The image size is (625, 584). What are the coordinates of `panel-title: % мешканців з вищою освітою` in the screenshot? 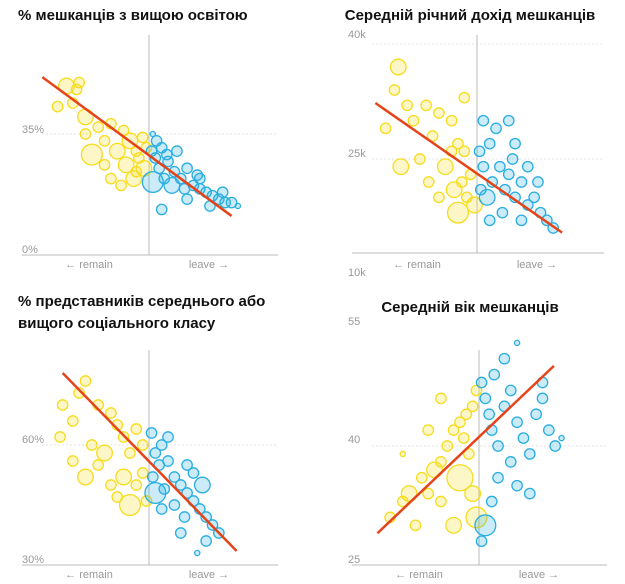 It's located at (133, 15).